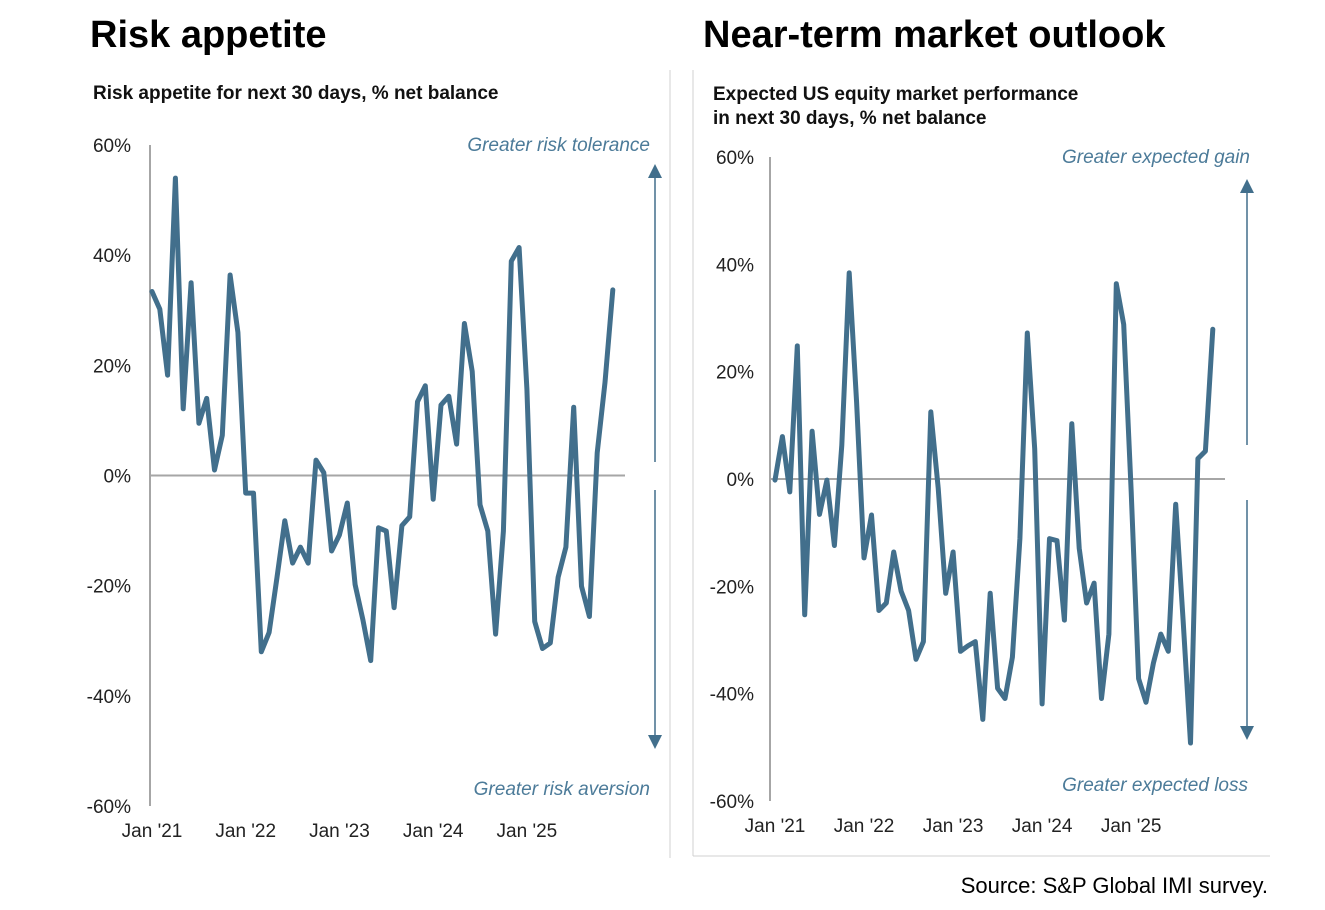 The image size is (1325, 910). Describe the element at coordinates (1131, 826) in the screenshot. I see `right-x-tick-label: Jan '25` at that location.